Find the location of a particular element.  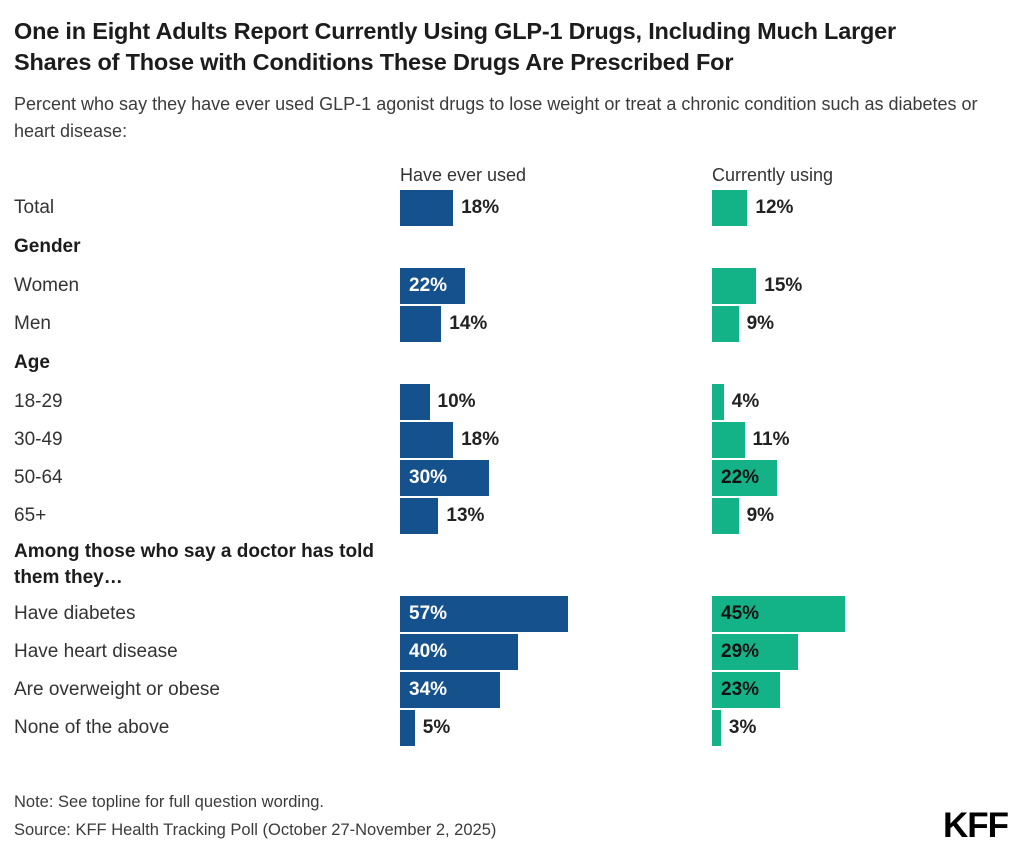

bar-value-label: 14% is located at coordinates (468, 323).